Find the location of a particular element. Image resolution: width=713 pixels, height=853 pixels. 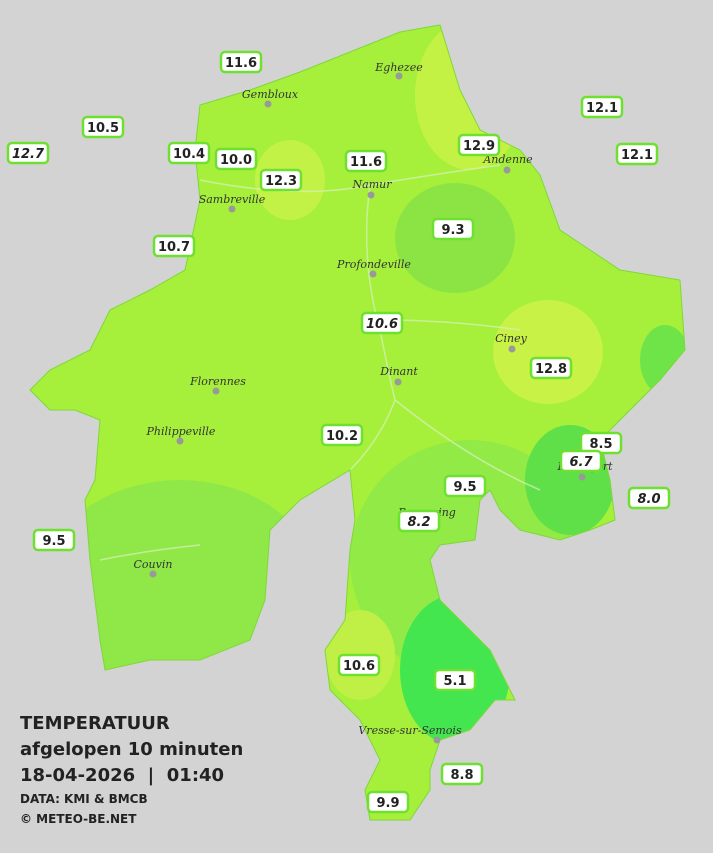

reading-value: 12.8 is located at coordinates (551, 369).